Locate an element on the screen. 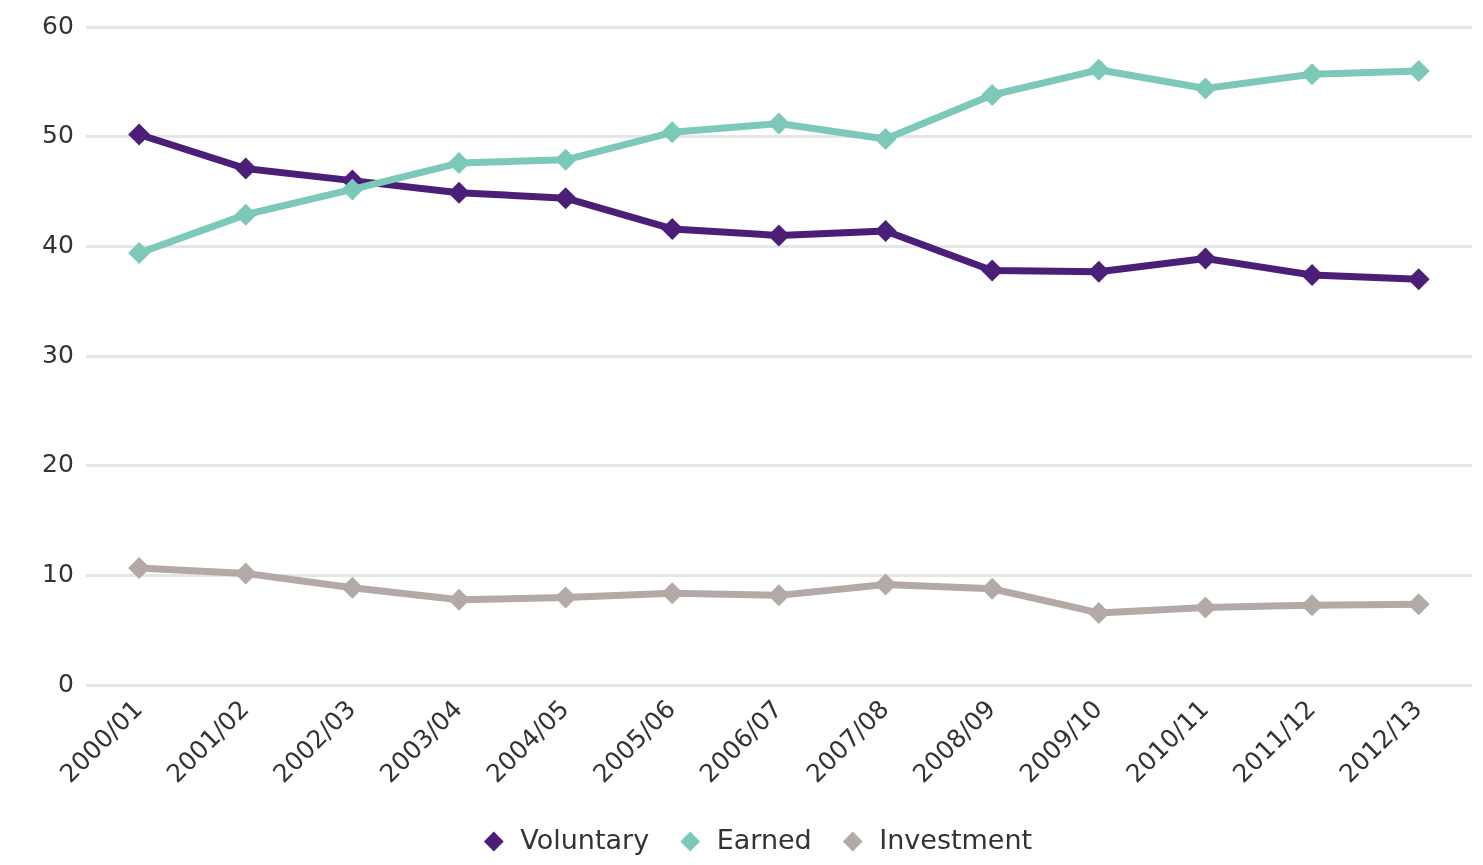 This screenshot has height=865, width=1483. y-tick-label: 10 is located at coordinates (58, 574).